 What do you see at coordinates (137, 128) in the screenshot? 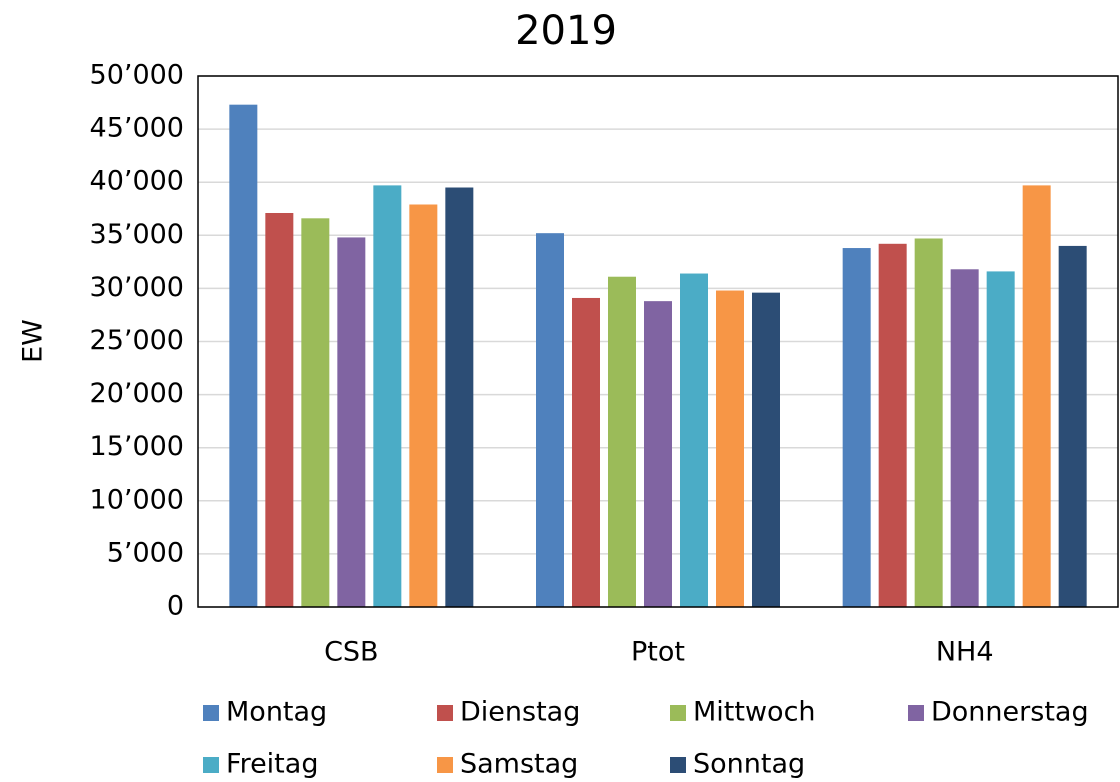
I see `y-tick-label: 45’000` at bounding box center [137, 128].